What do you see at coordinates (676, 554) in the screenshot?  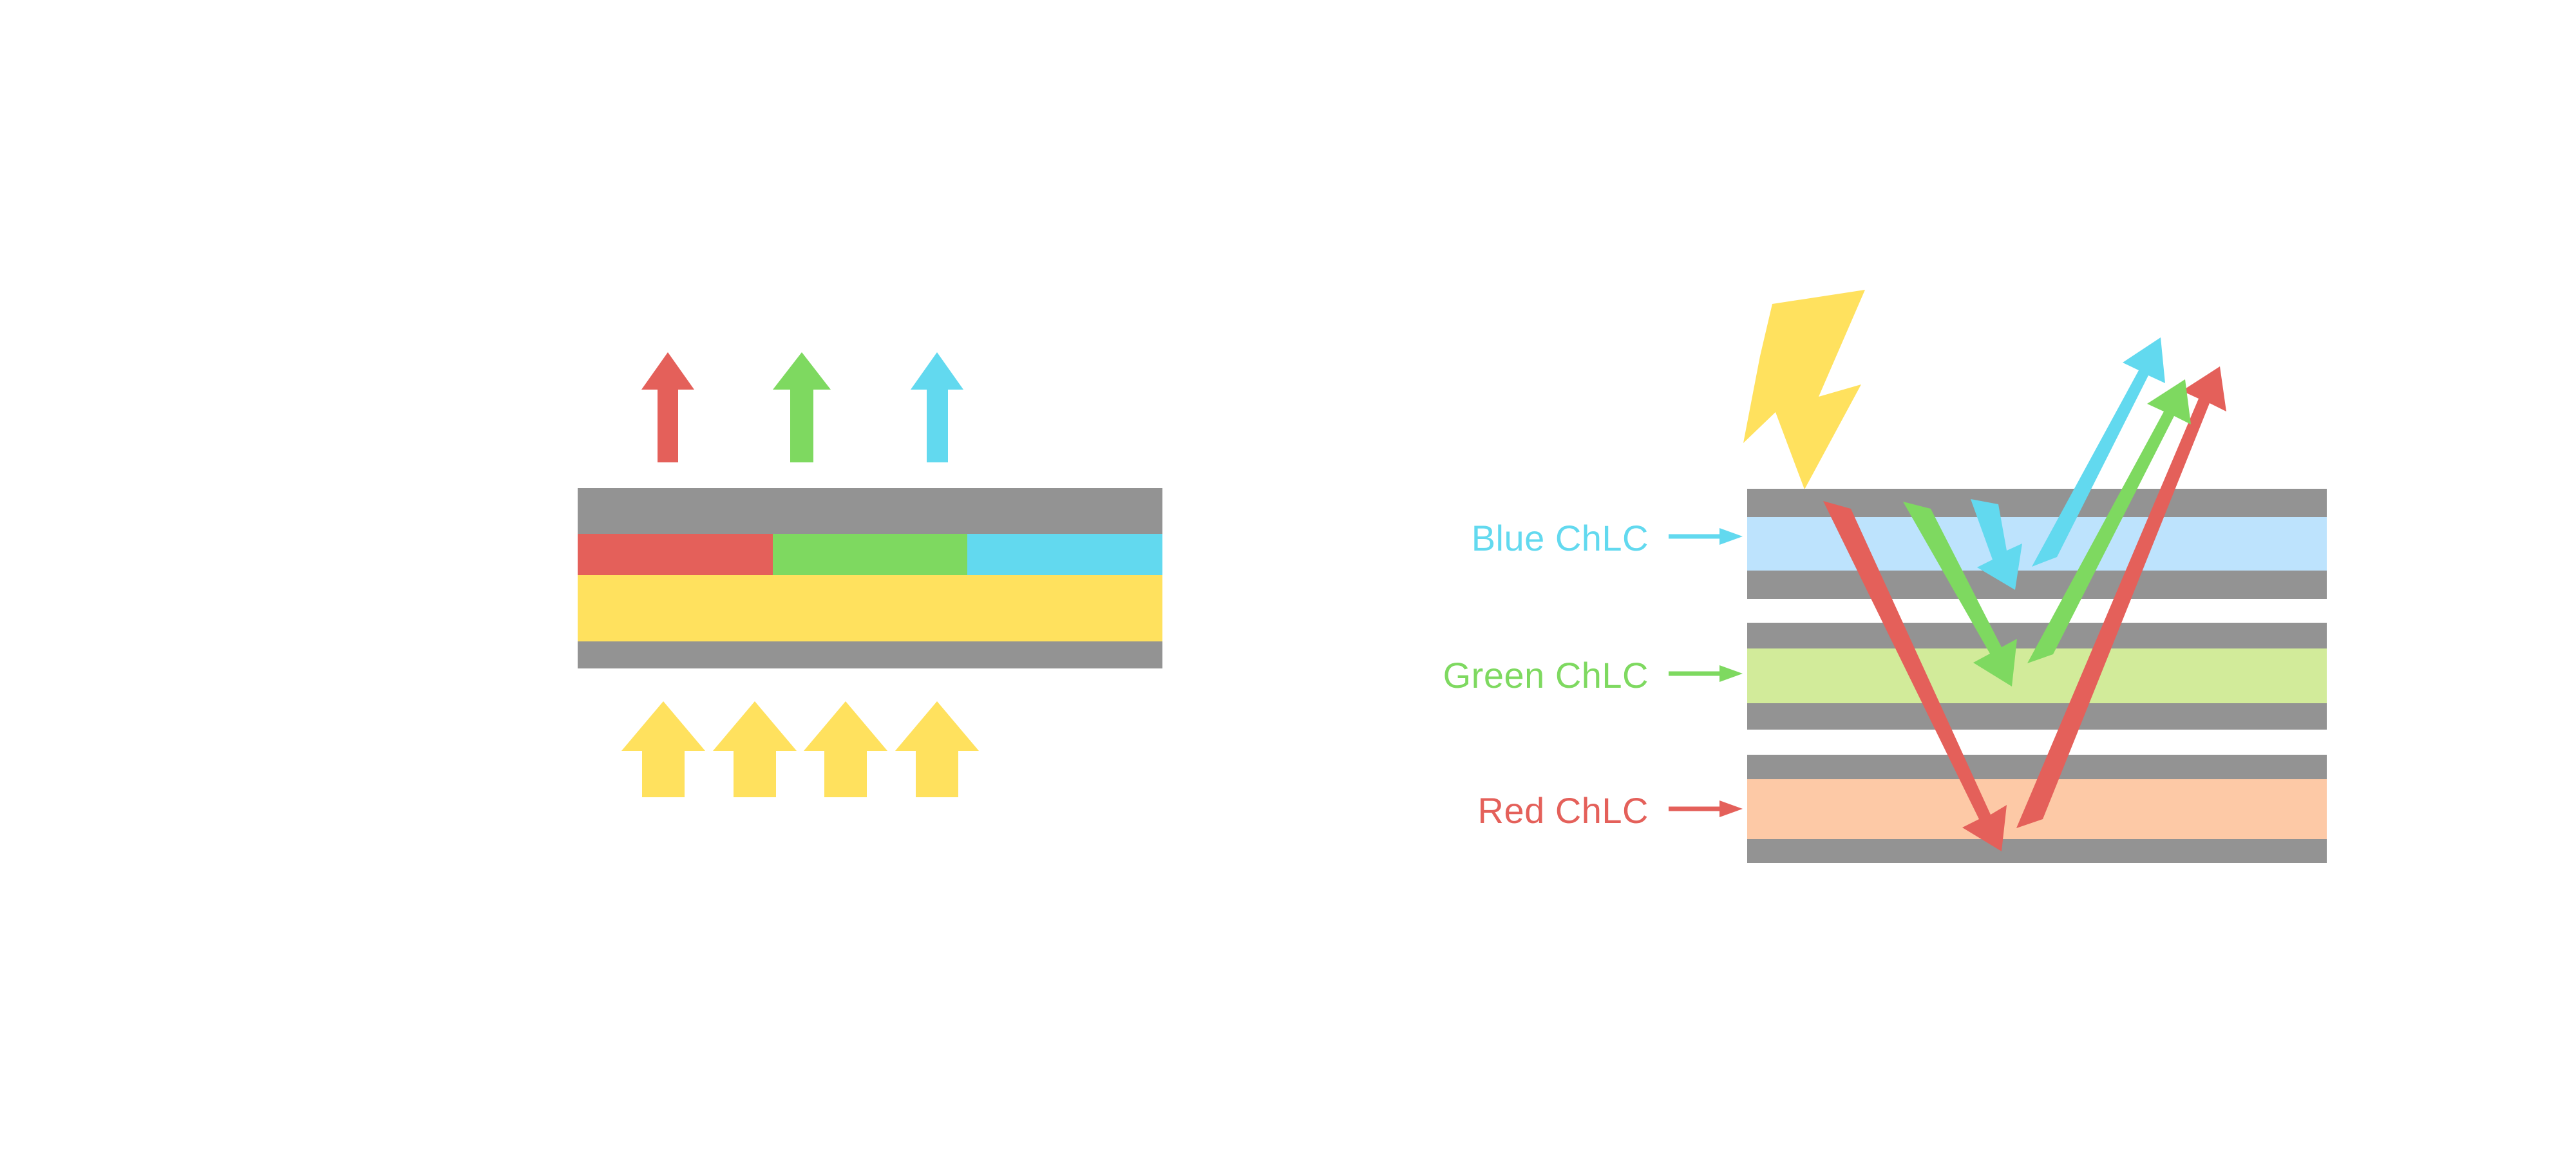 I see `red-filter-segment` at bounding box center [676, 554].